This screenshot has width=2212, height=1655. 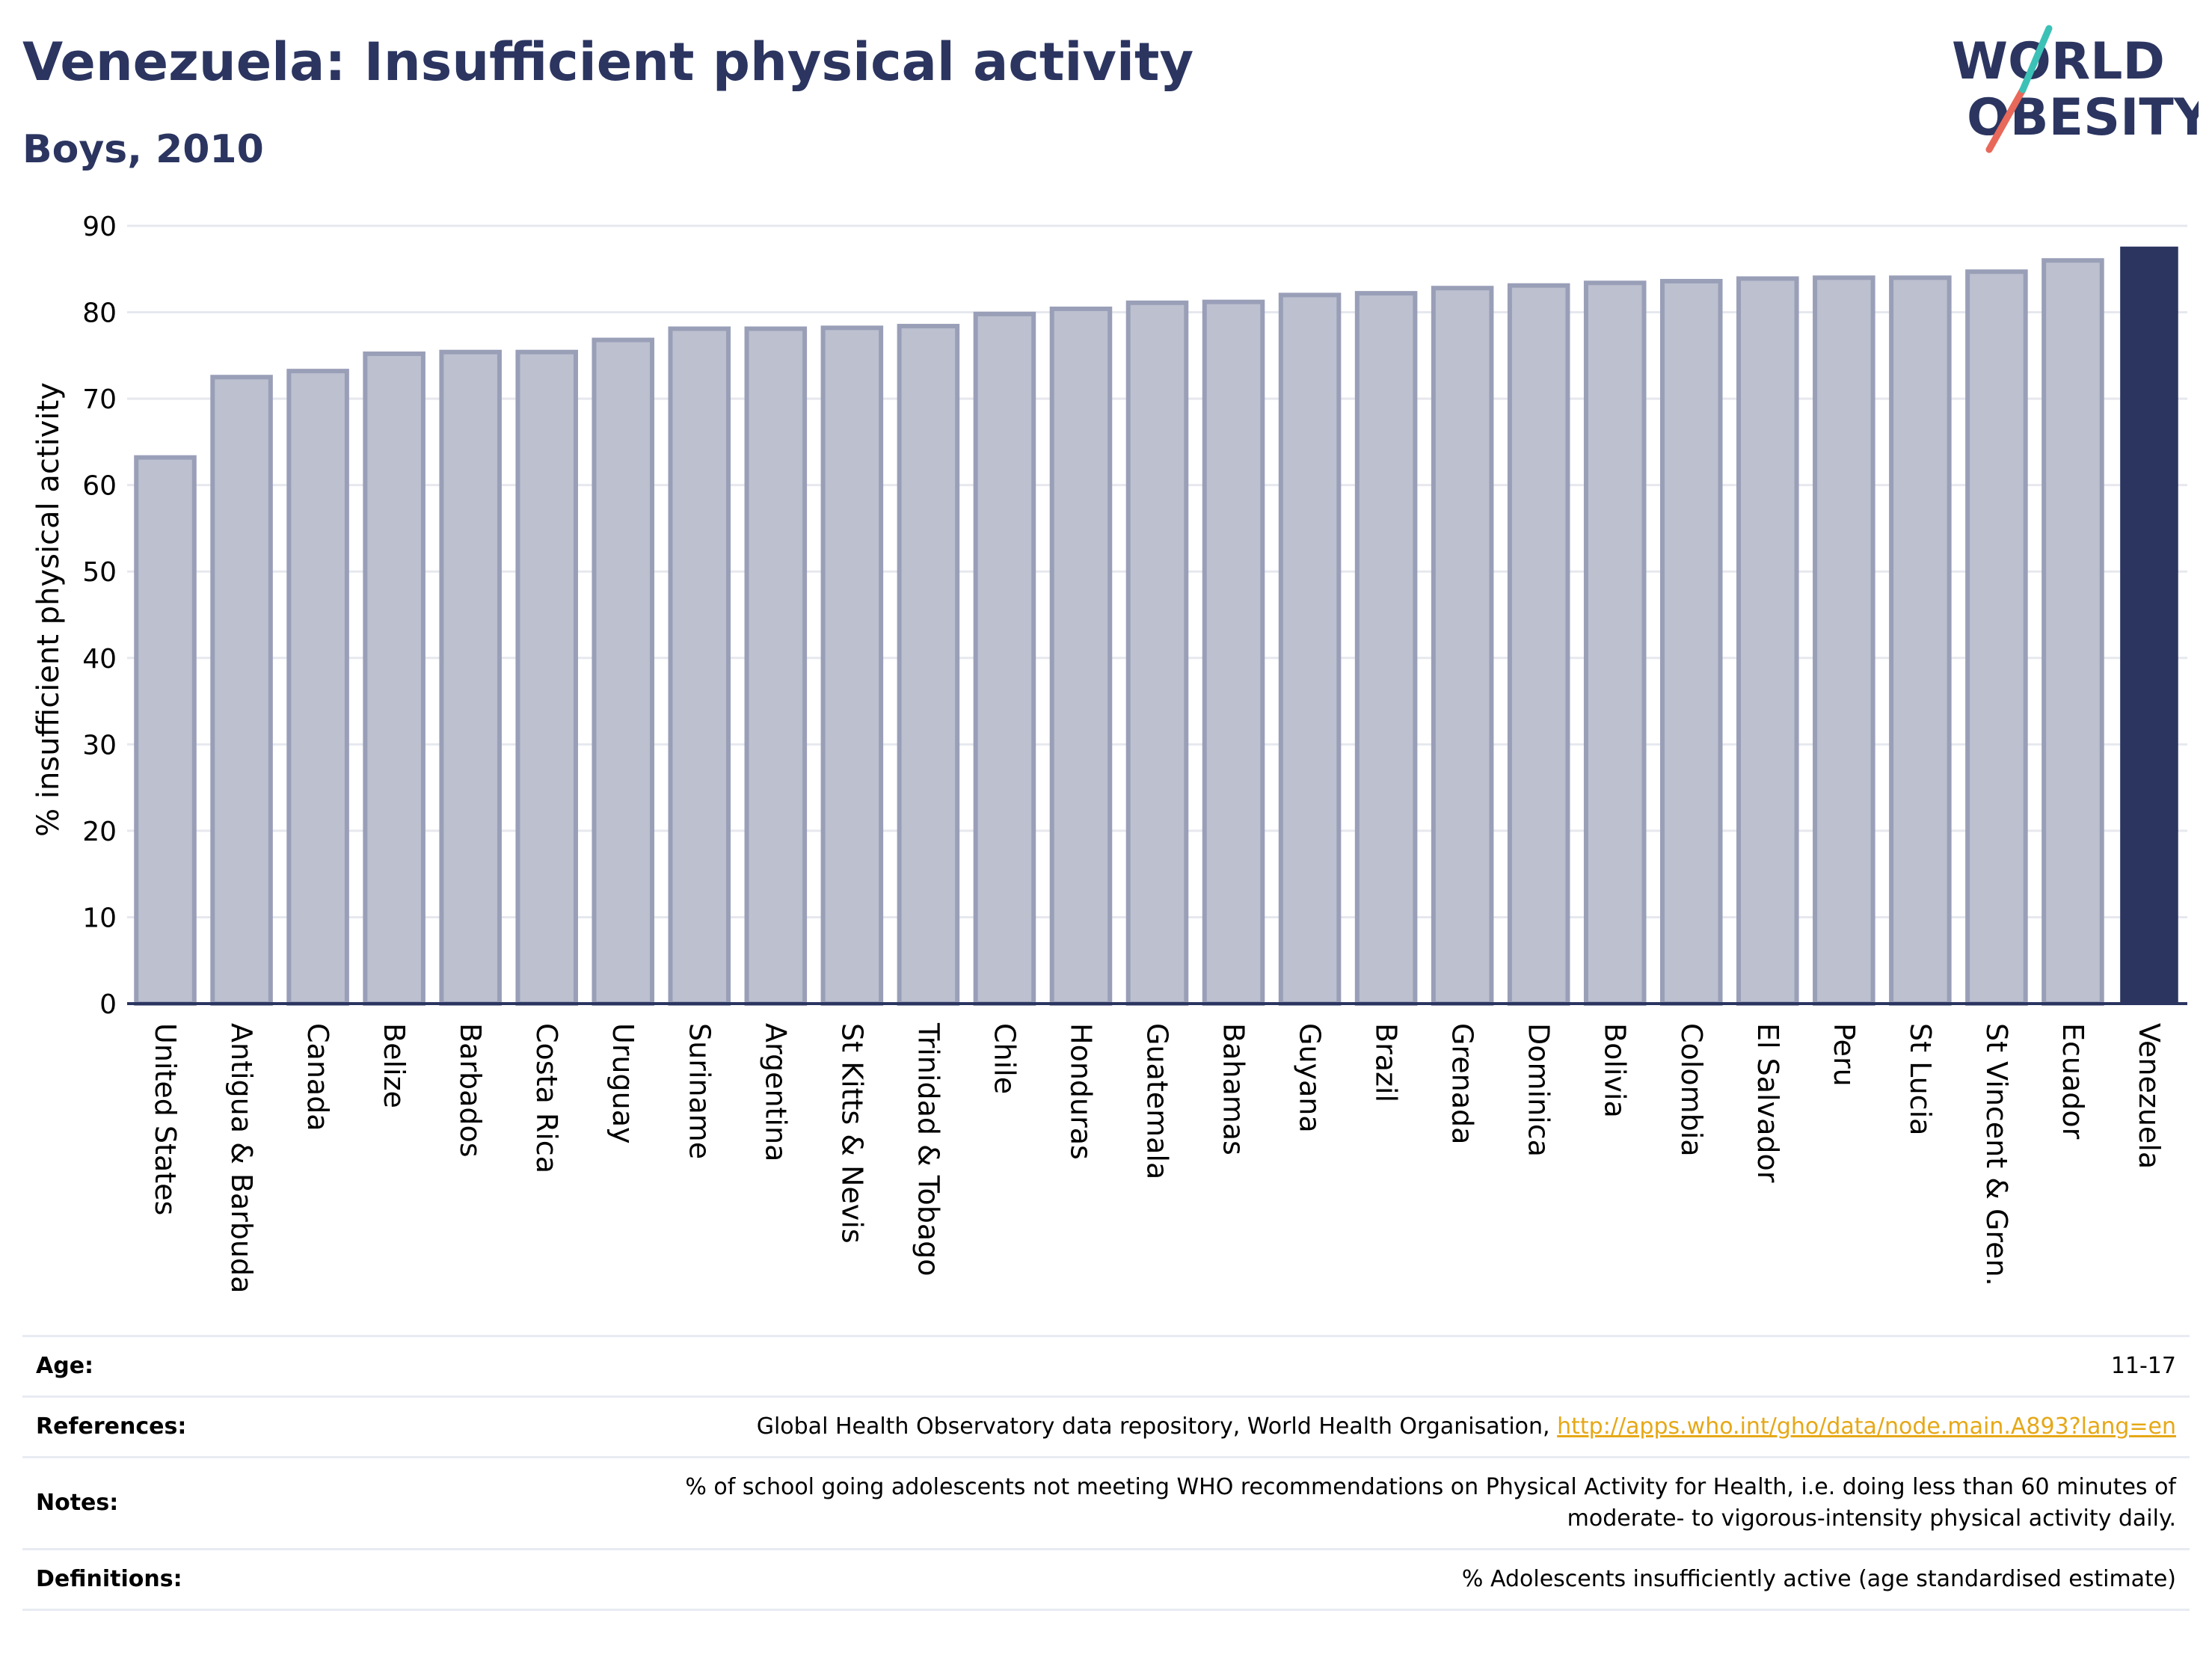 I want to click on x-tick-label: Venezuela, so click(x=2149, y=1096).